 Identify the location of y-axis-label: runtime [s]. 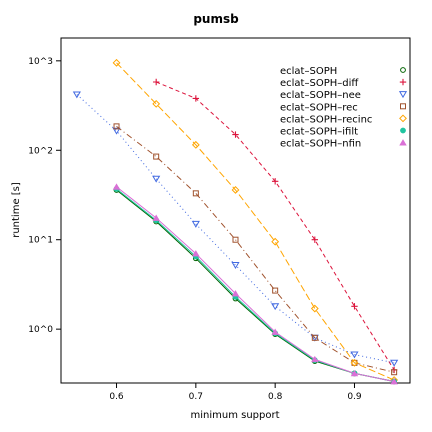
(16, 210).